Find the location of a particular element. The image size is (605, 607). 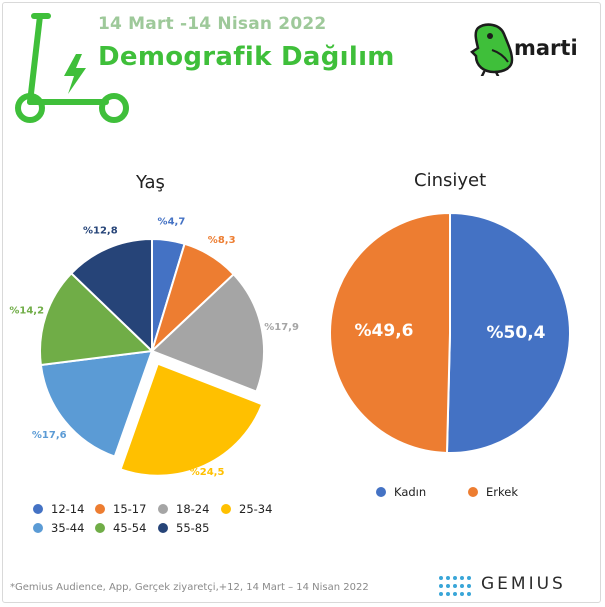

scooter-icon is located at coordinates (72, 68).